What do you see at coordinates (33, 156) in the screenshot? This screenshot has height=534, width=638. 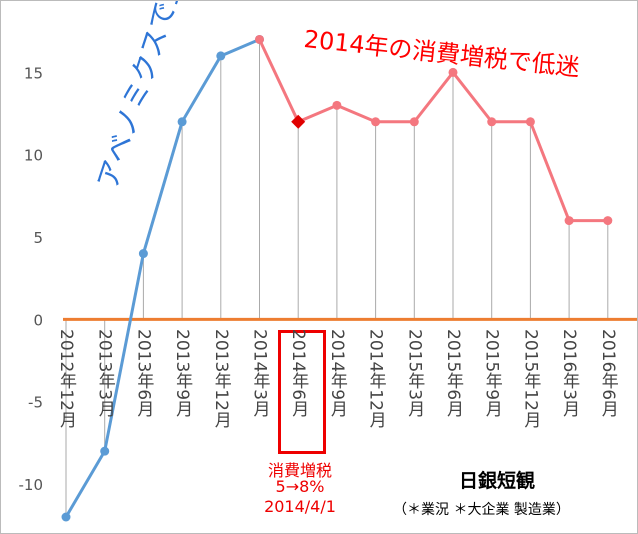 I see `y-tick-label: 10` at bounding box center [33, 156].